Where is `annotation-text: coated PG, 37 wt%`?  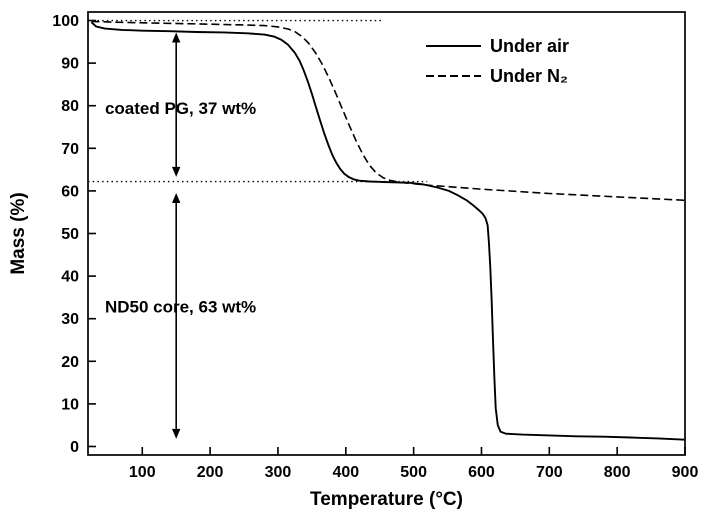 annotation-text: coated PG, 37 wt% is located at coordinates (180, 108).